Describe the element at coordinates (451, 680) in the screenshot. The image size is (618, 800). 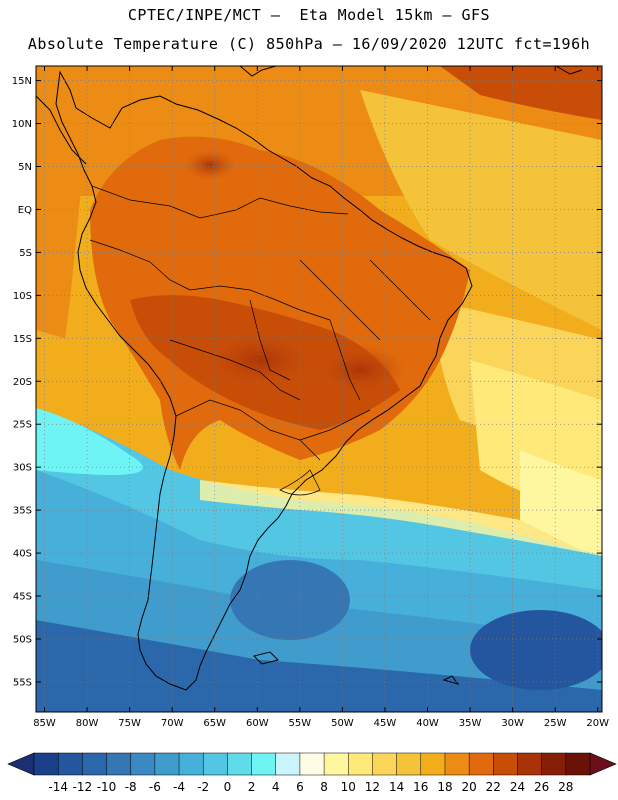
I see `south-georgia-outline` at that location.